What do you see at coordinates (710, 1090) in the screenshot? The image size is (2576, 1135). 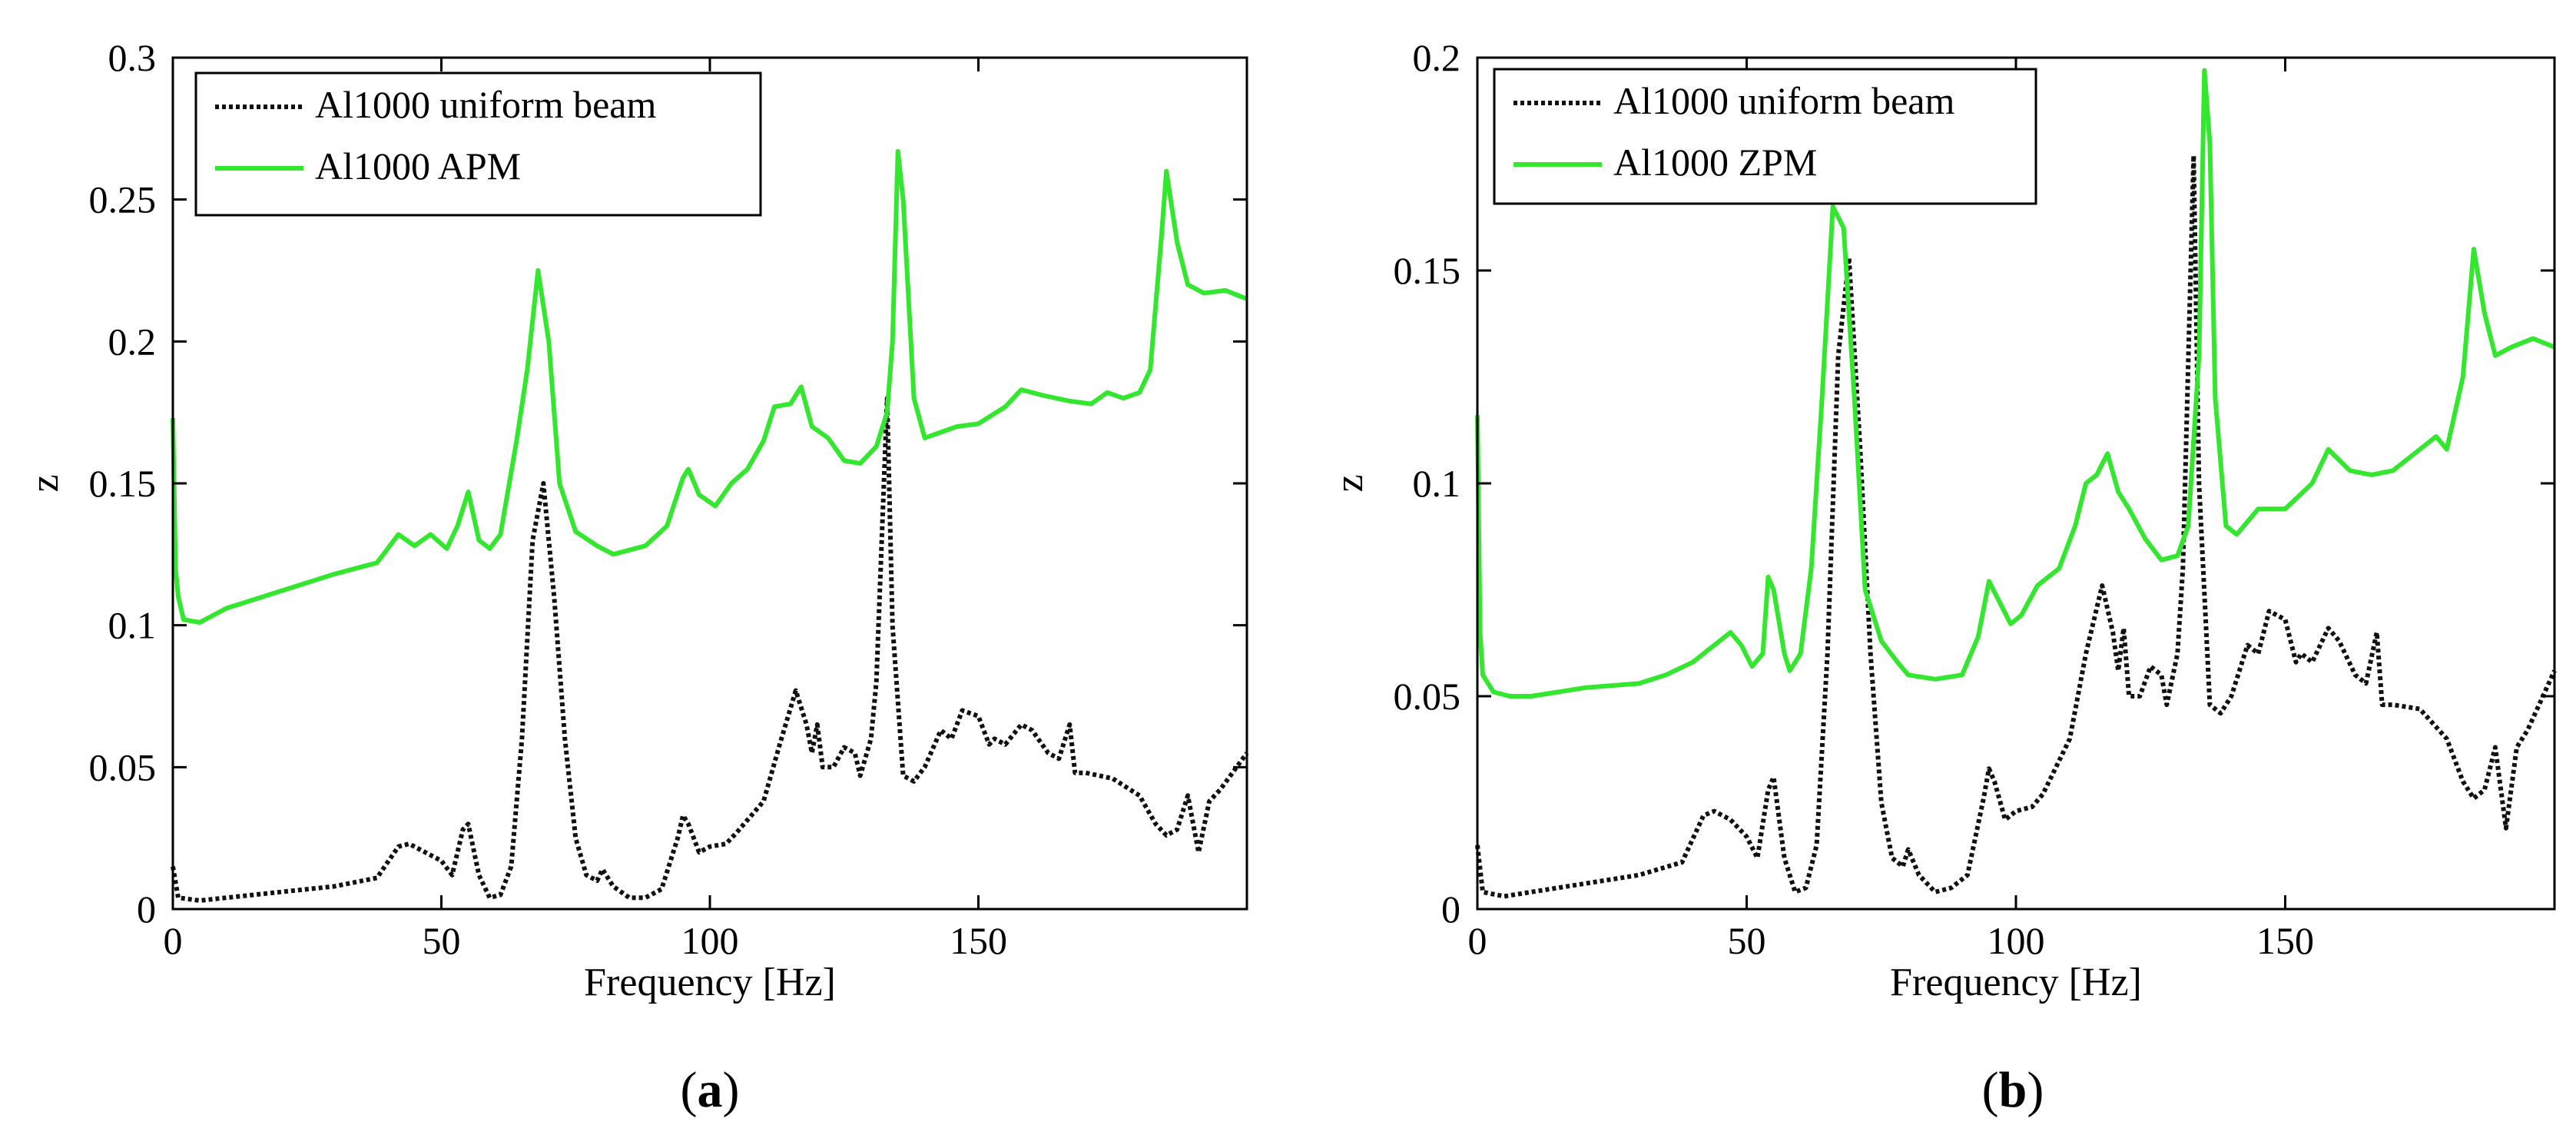 I see `panel-label: (a)` at bounding box center [710, 1090].